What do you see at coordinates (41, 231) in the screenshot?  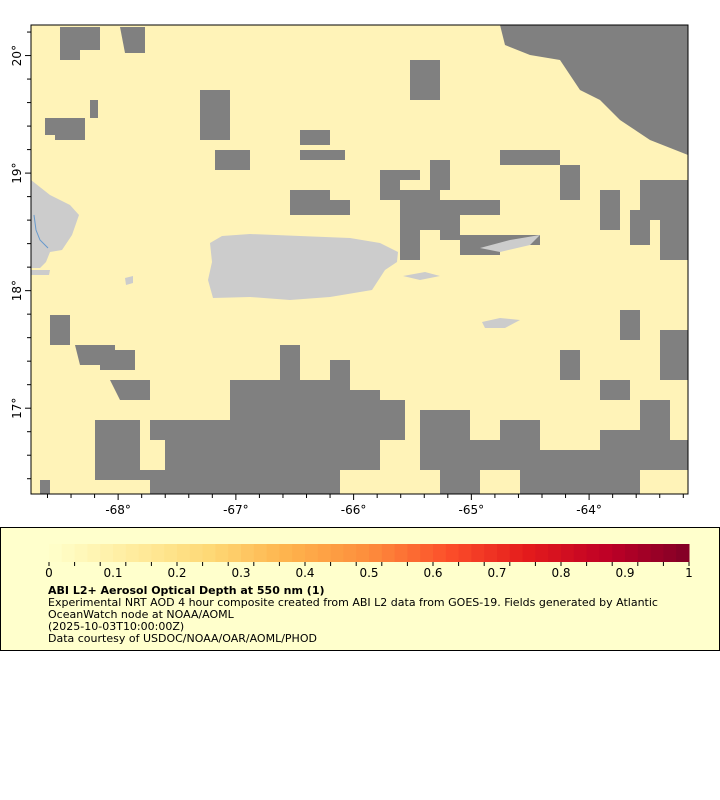 I see `river-line` at bounding box center [41, 231].